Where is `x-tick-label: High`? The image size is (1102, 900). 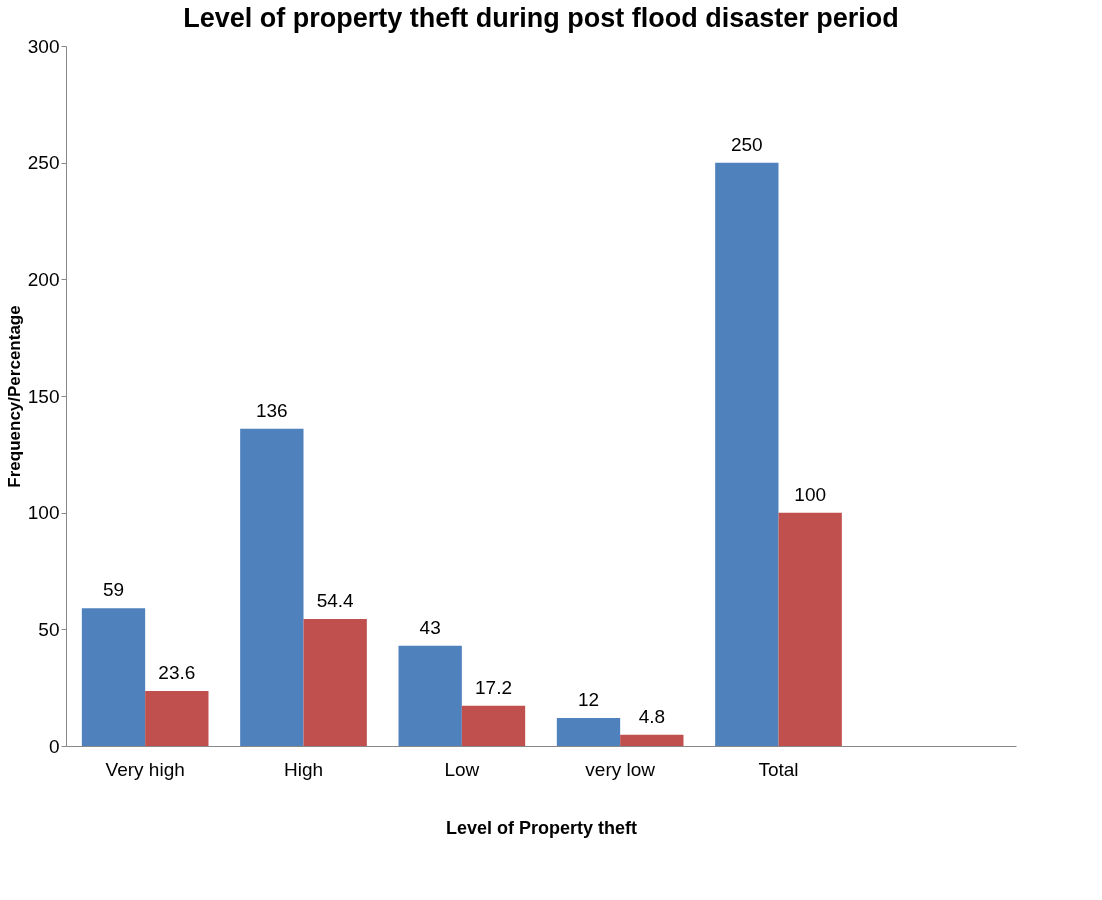
x-tick-label: High is located at coordinates (303, 769).